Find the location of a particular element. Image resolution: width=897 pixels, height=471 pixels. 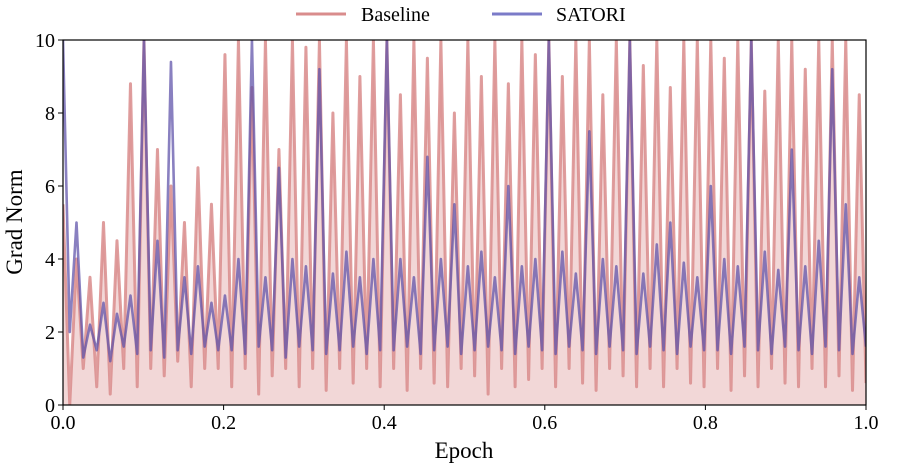

y-tick-label: 4 is located at coordinates (50, 260).